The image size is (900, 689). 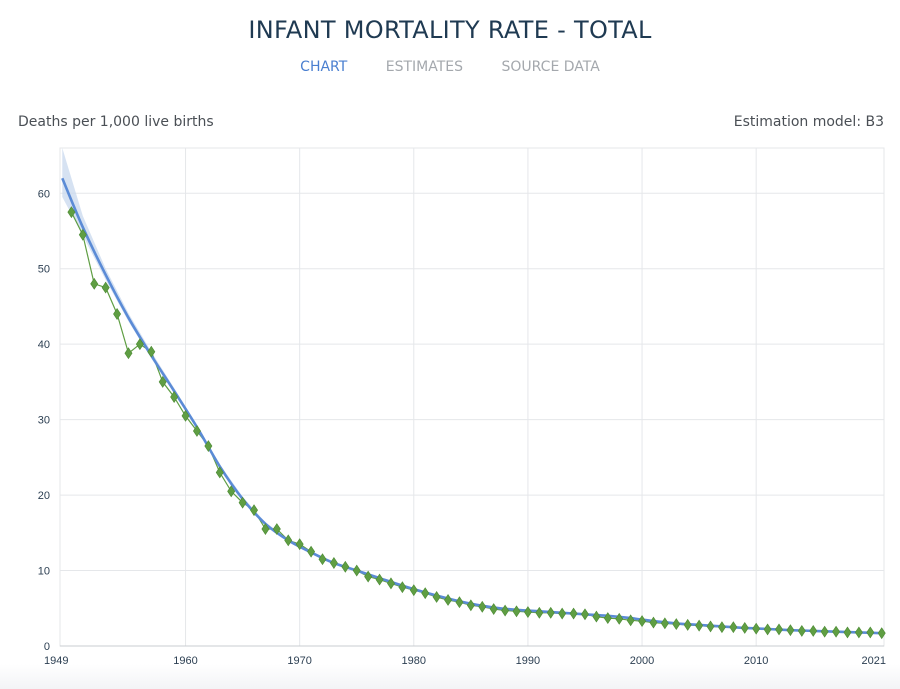 What do you see at coordinates (44, 345) in the screenshot?
I see `y-tick-label: 40` at bounding box center [44, 345].